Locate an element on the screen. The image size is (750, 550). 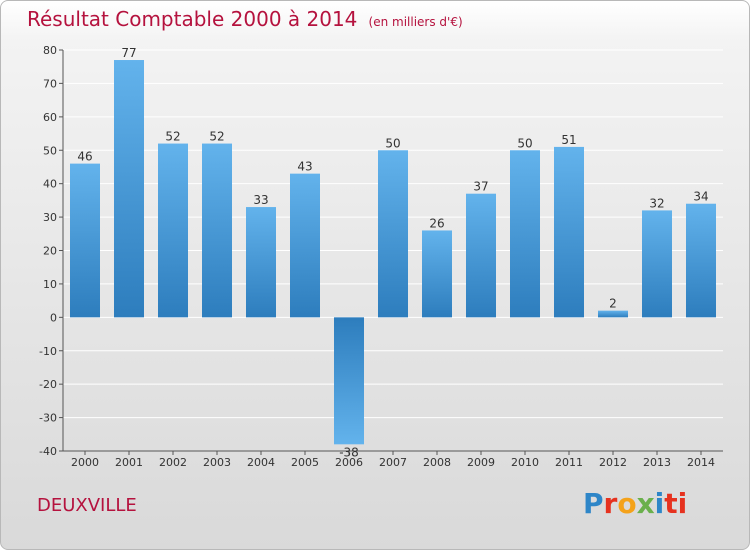
data-label: 2 is located at coordinates (613, 304).